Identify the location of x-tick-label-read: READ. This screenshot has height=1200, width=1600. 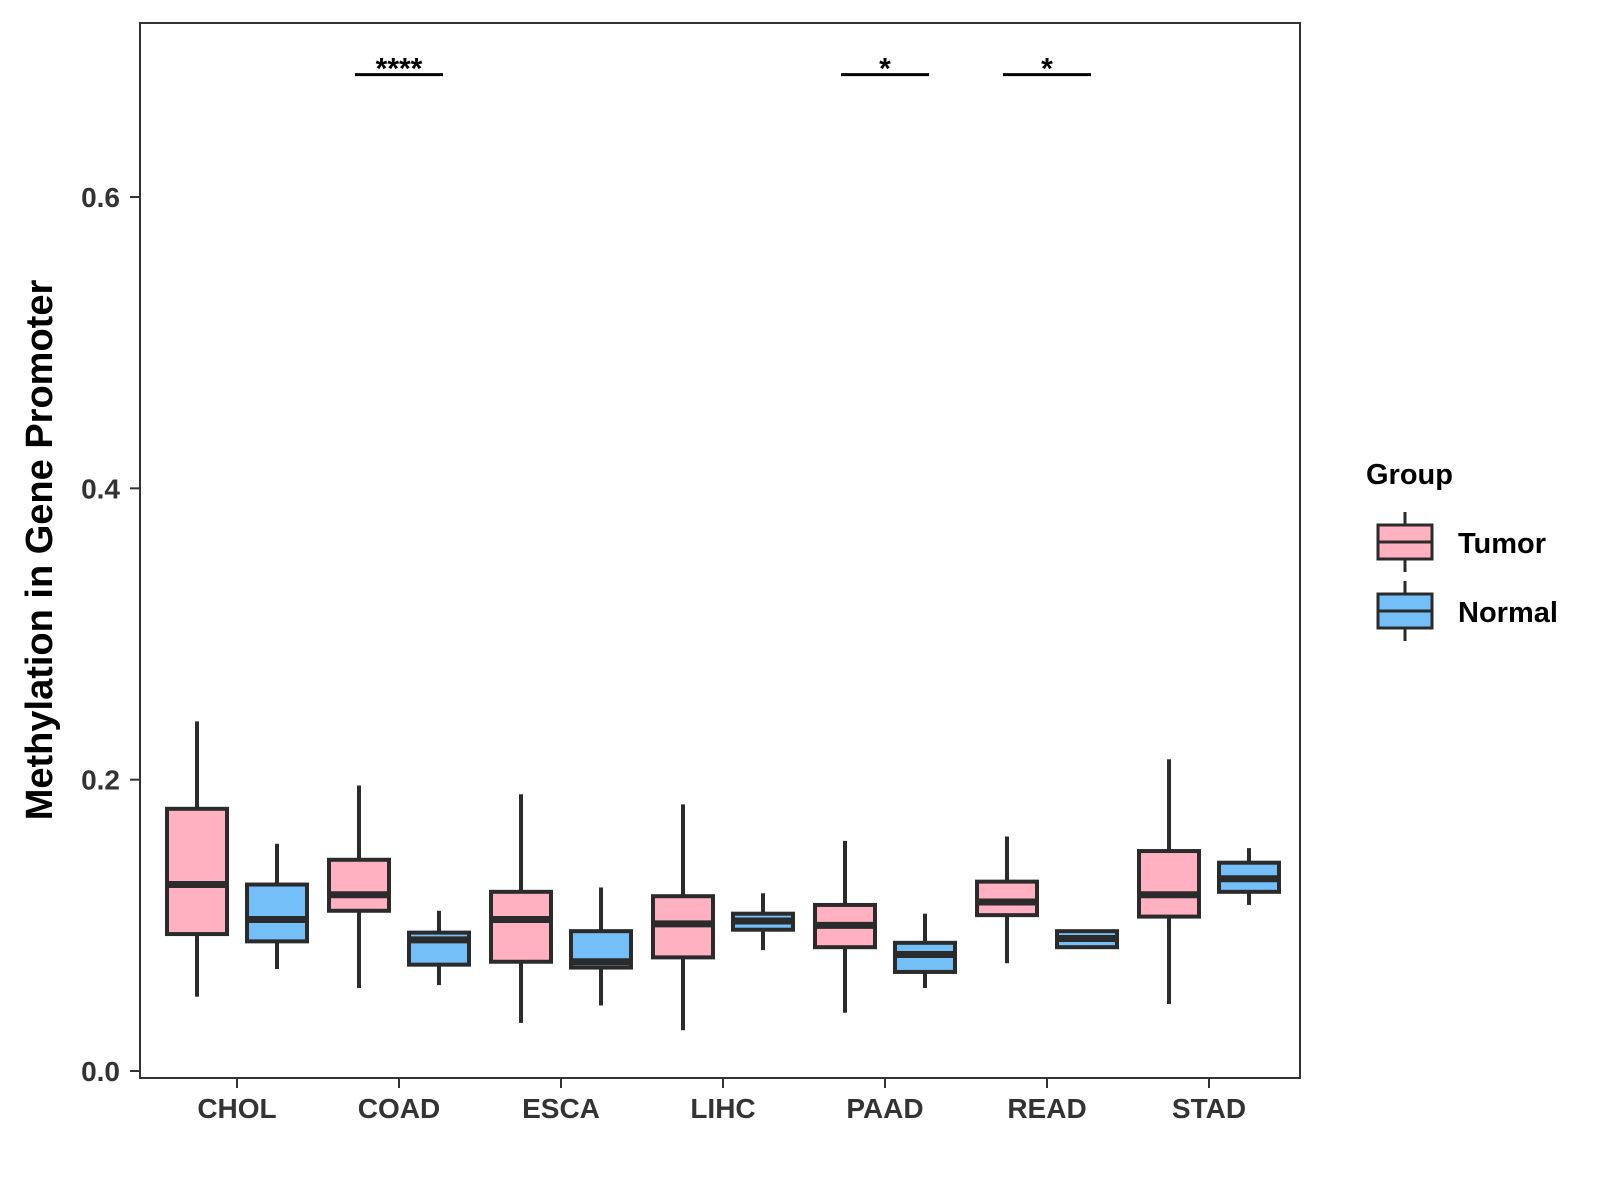
(1046, 1108).